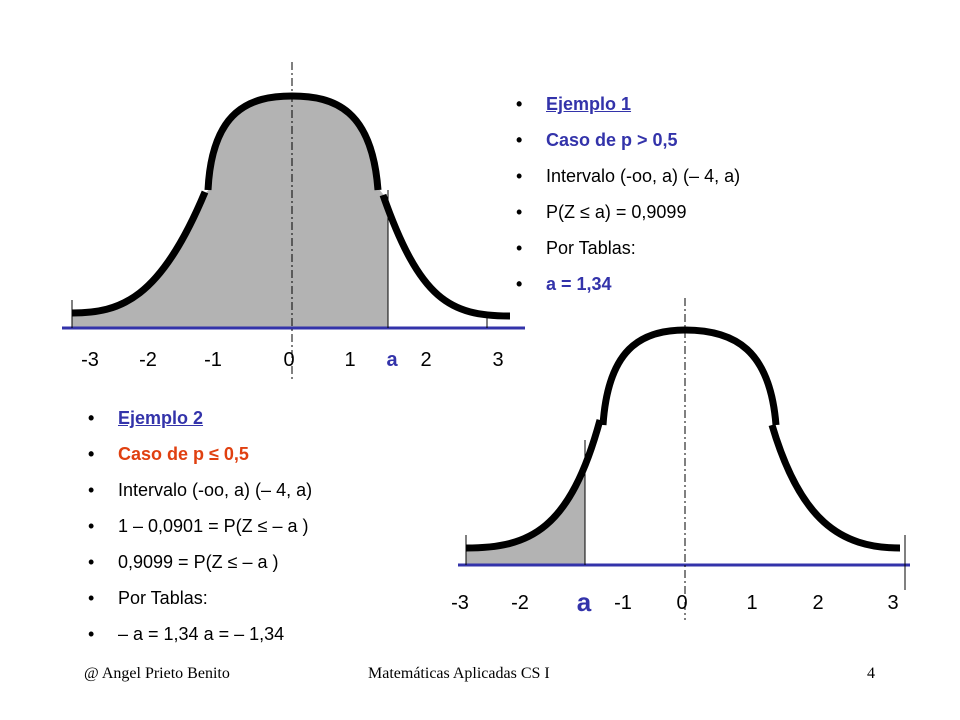 The height and width of the screenshot is (720, 960). Describe the element at coordinates (293, 141) in the screenshot. I see `curve-segment-1b` at that location.